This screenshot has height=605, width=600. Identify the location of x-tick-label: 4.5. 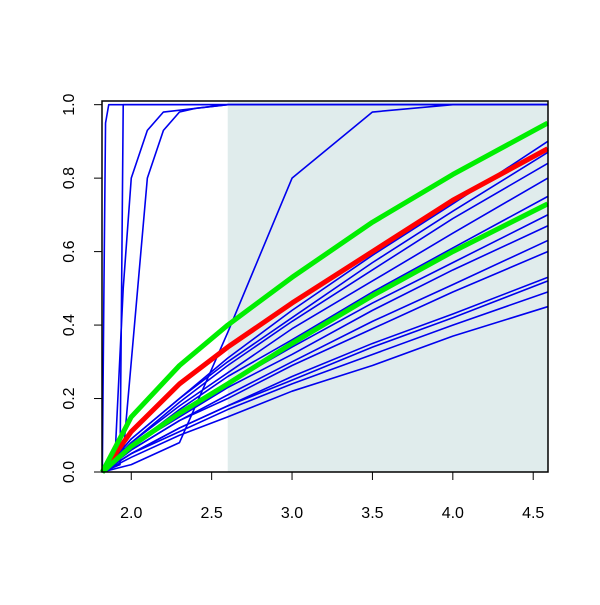
(533, 513).